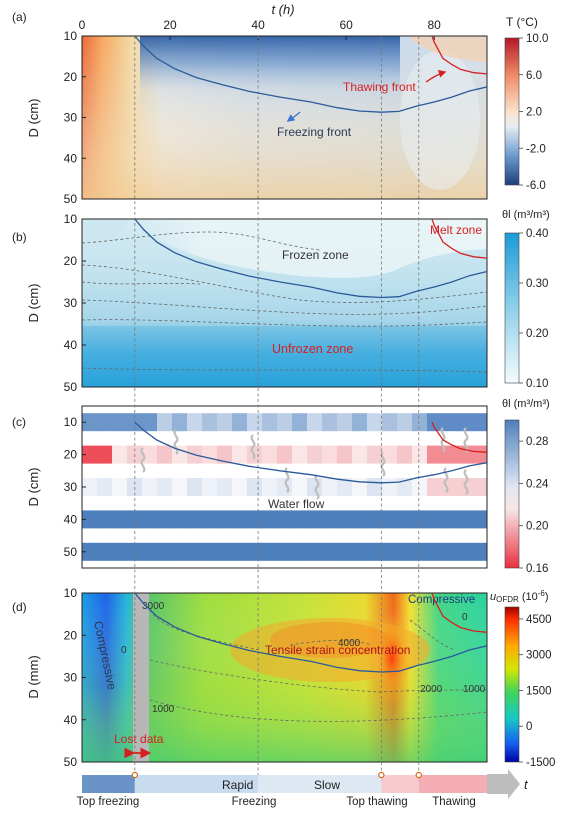  What do you see at coordinates (139, 739) in the screenshot?
I see `lost-data-label: Lost data` at bounding box center [139, 739].